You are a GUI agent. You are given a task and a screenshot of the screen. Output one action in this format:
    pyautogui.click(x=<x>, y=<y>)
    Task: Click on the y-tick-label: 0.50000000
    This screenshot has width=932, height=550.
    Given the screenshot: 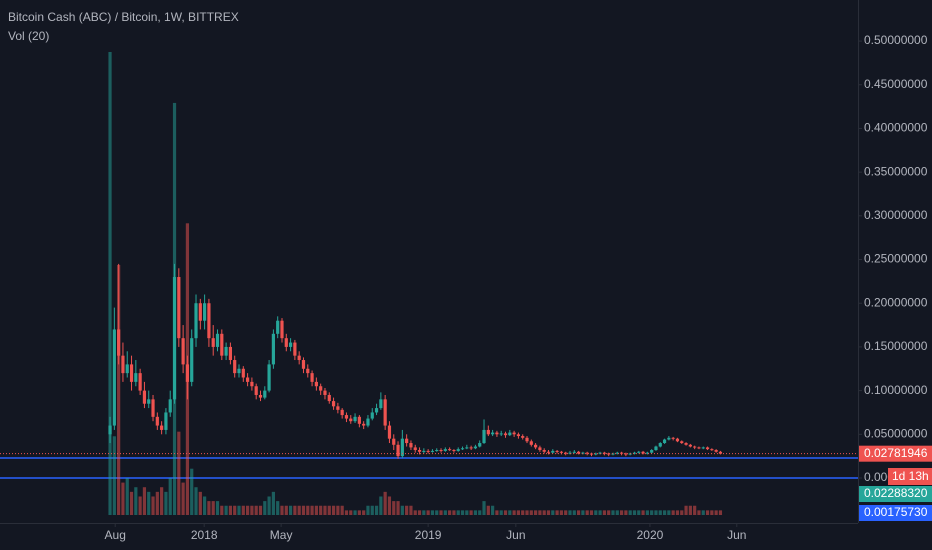 What is the action you would take?
    pyautogui.click(x=896, y=40)
    